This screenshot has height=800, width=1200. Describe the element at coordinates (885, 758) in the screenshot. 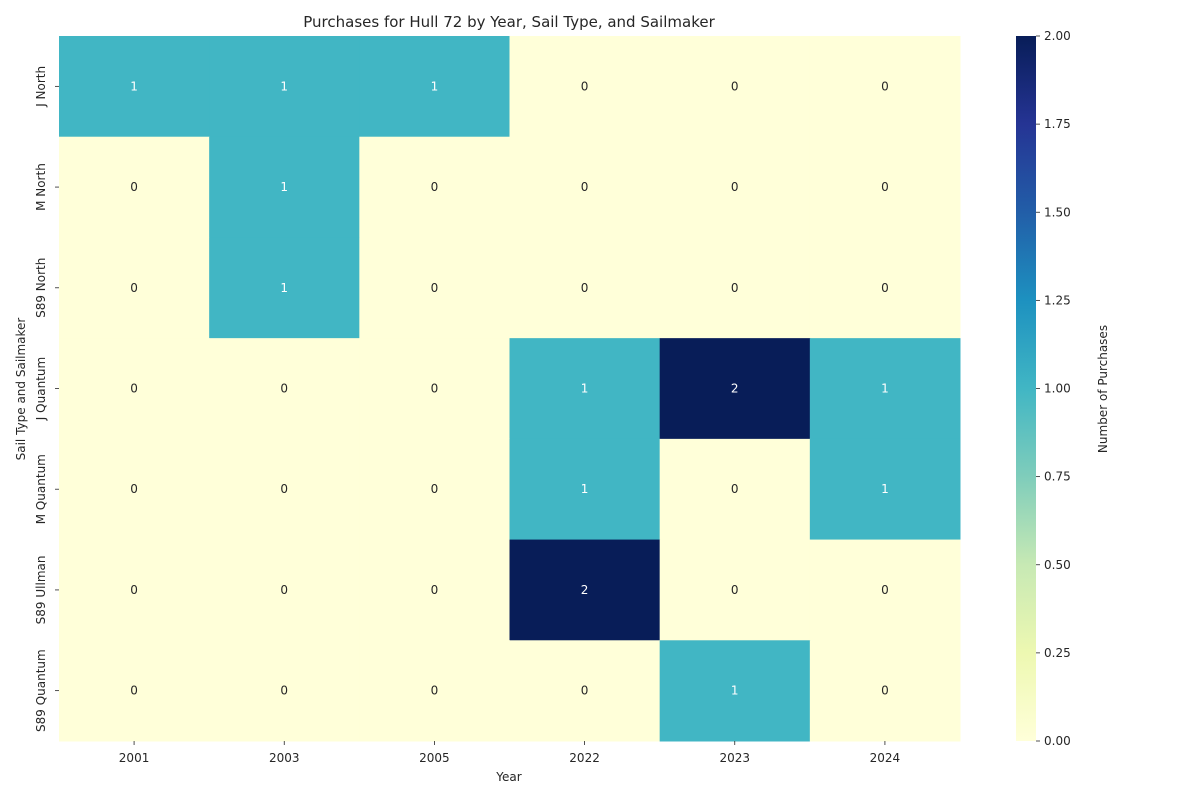

I see `x-tick-label: 2024` at that location.